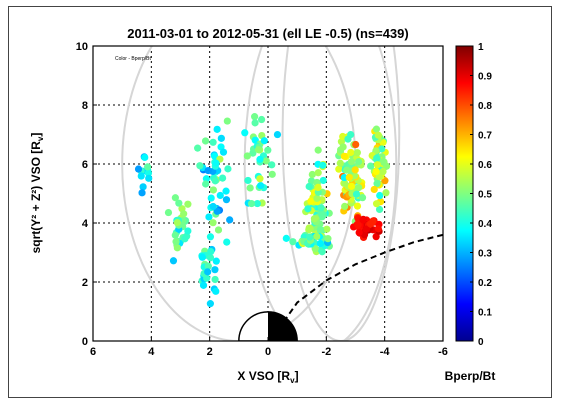  What do you see at coordinates (151, 352) in the screenshot?
I see `x-tick-label: 4` at bounding box center [151, 352].